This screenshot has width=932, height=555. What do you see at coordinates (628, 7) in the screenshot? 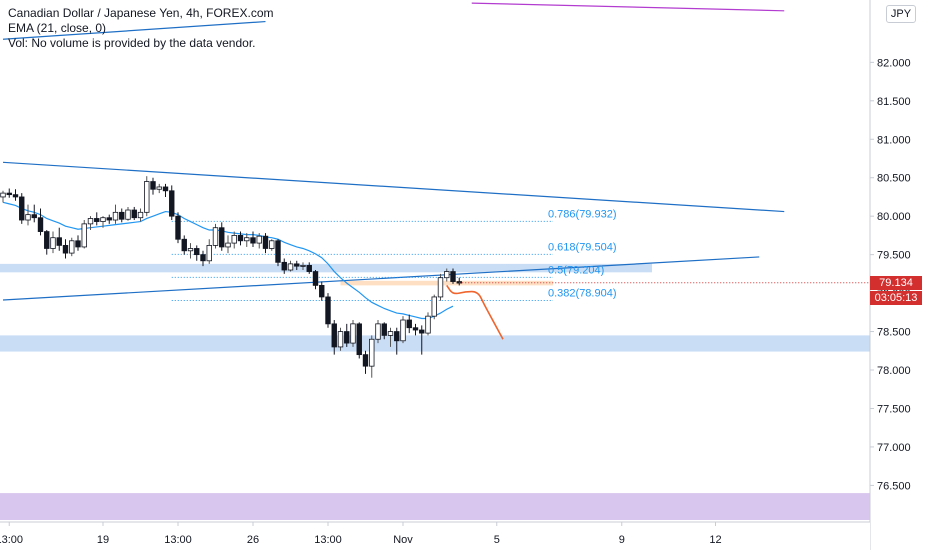
I see `top-purple-line` at bounding box center [628, 7].